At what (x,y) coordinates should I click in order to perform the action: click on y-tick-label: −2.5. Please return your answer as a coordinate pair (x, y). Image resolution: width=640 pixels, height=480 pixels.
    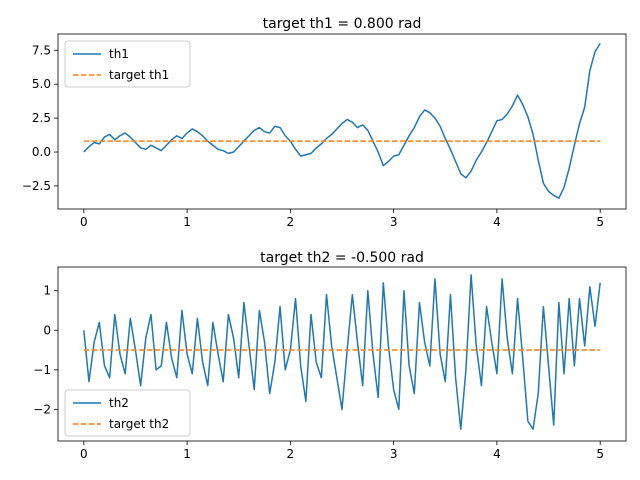
    Looking at the image, I should click on (36, 186).